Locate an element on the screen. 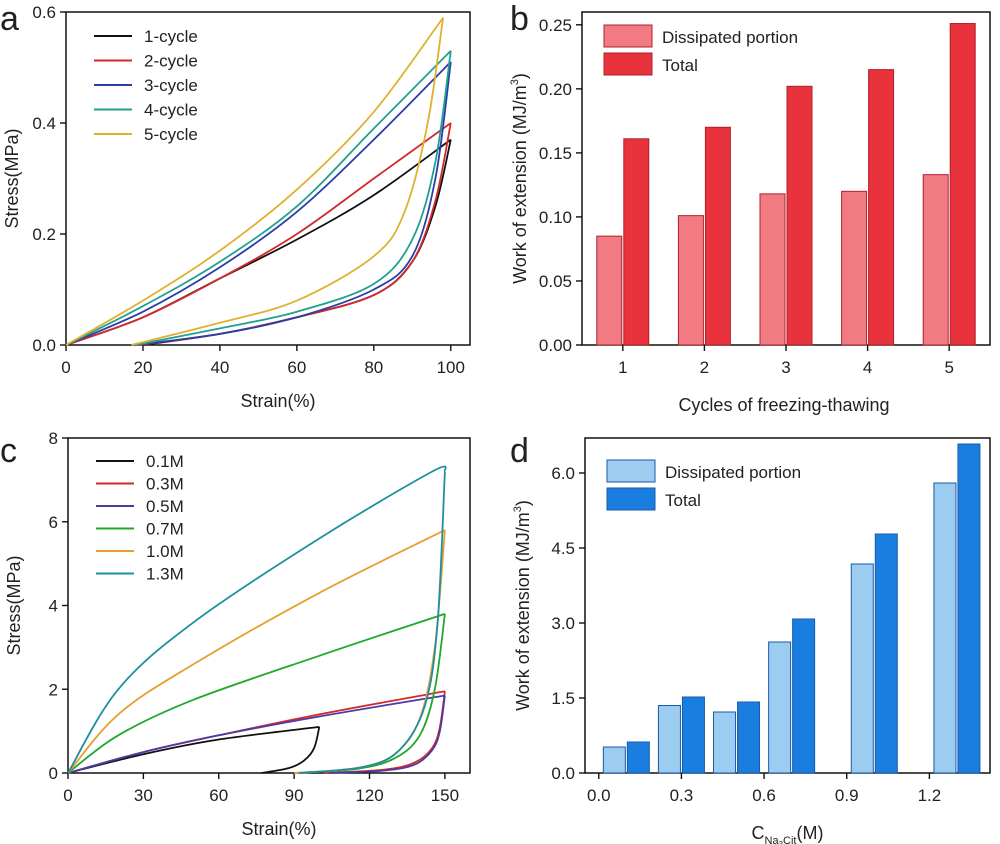  b-xtick-label: 2 is located at coordinates (704, 367).